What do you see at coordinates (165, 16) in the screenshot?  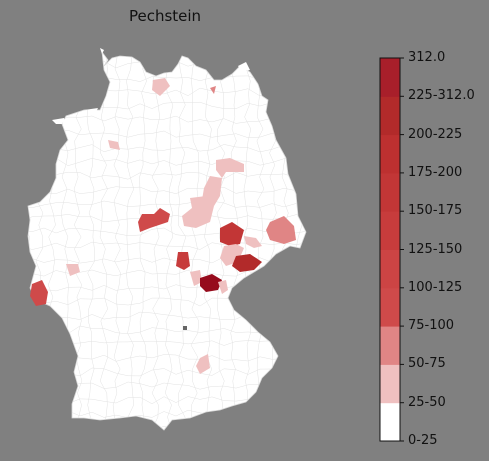 I see `map-title: Pechstein` at bounding box center [165, 16].